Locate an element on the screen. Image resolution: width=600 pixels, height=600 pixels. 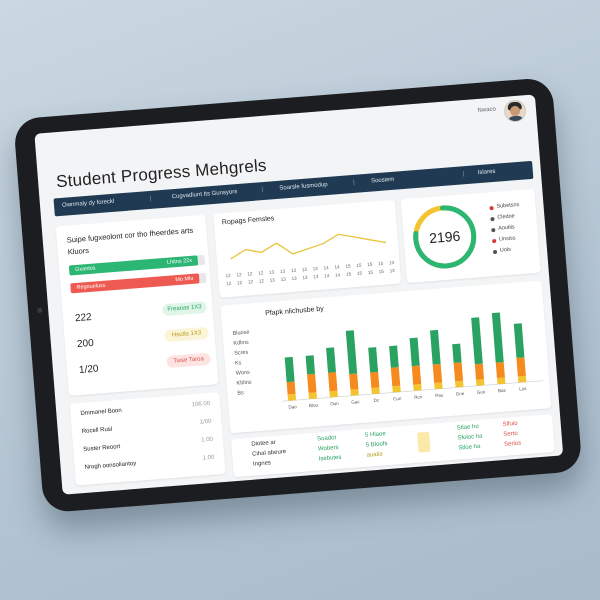
user-name: Nwaco is located at coordinates (487, 110).